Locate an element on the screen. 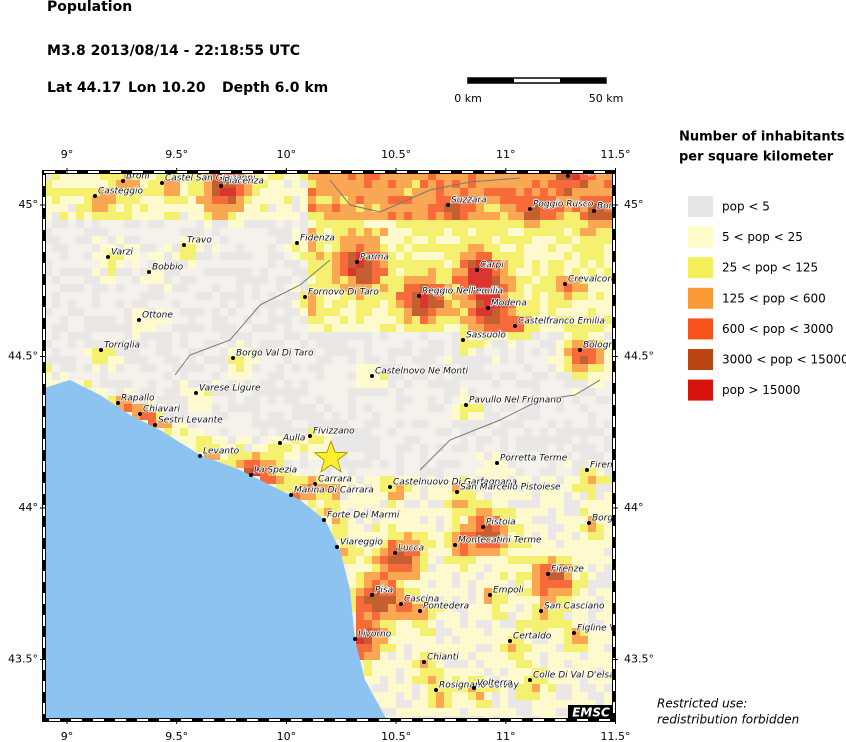  legend-label: 3000 < pop < 15000 is located at coordinates (784, 360).